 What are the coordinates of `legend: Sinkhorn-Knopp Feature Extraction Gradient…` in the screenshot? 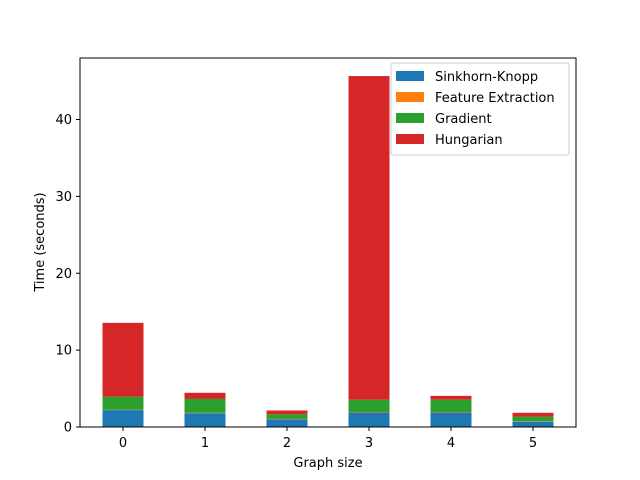 It's located at (480, 109).